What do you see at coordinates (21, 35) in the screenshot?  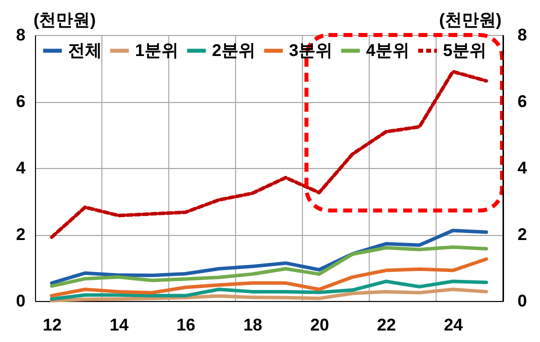 I see `y-tick-label: 8` at bounding box center [21, 35].